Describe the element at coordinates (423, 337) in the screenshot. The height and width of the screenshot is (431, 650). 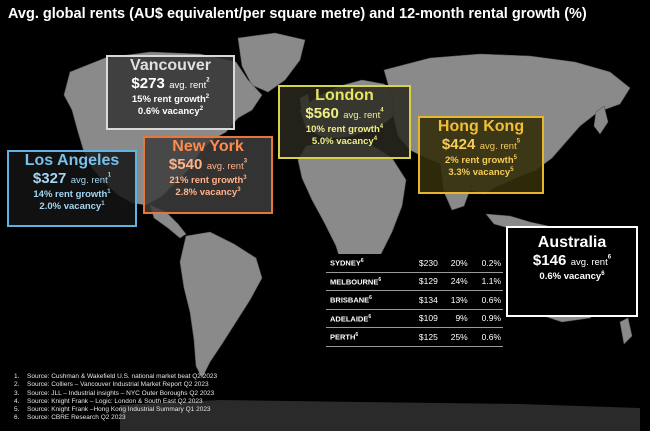
I see `table-cell-rent: $125` at that location.